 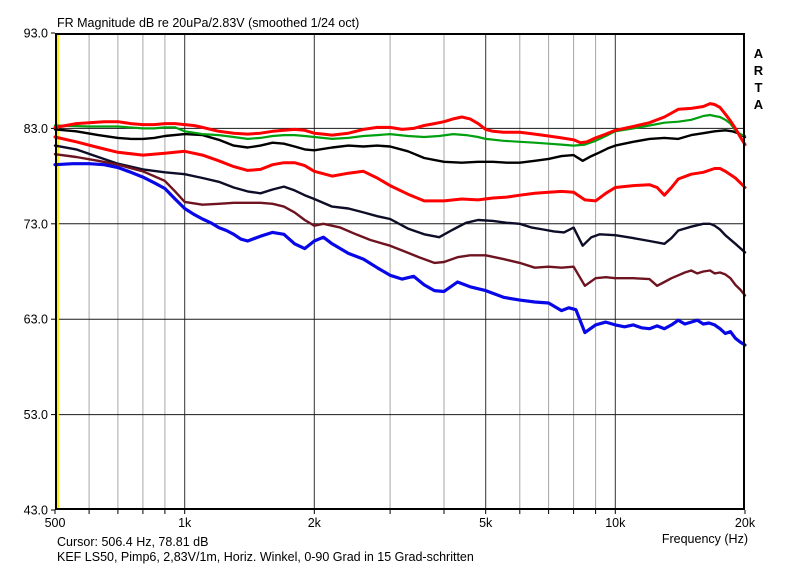 I want to click on y-tick-label: 83.0, so click(x=36, y=129).